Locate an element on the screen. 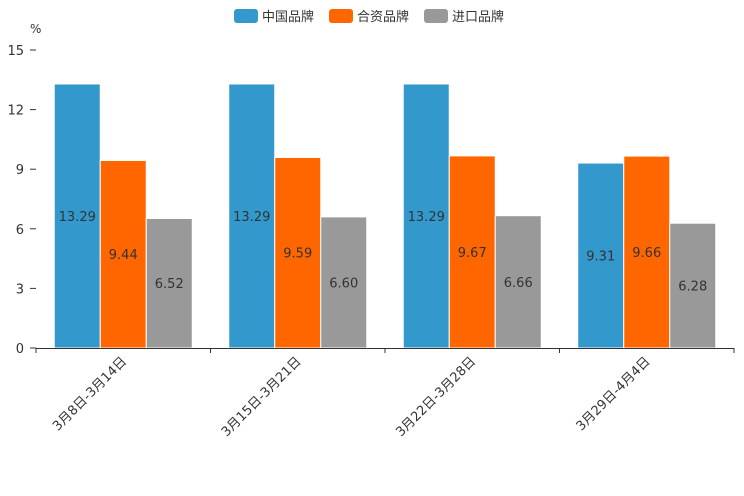 Image resolution: width=744 pixels, height=496 pixels. data-label: 6.66 is located at coordinates (518, 283).